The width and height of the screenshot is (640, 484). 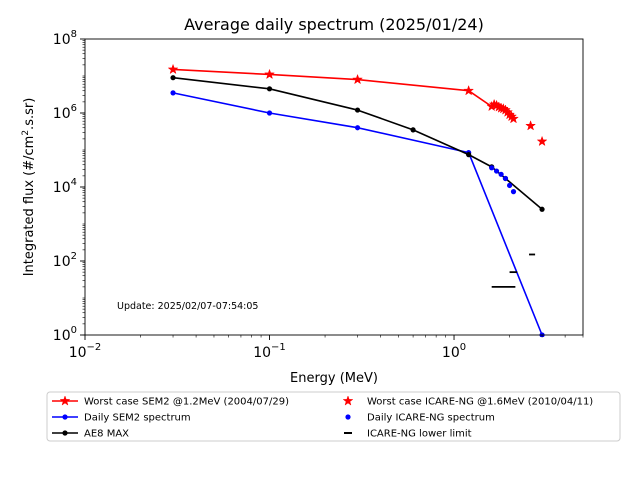 I want to click on x-tick-label: 10⁰, so click(x=454, y=351).